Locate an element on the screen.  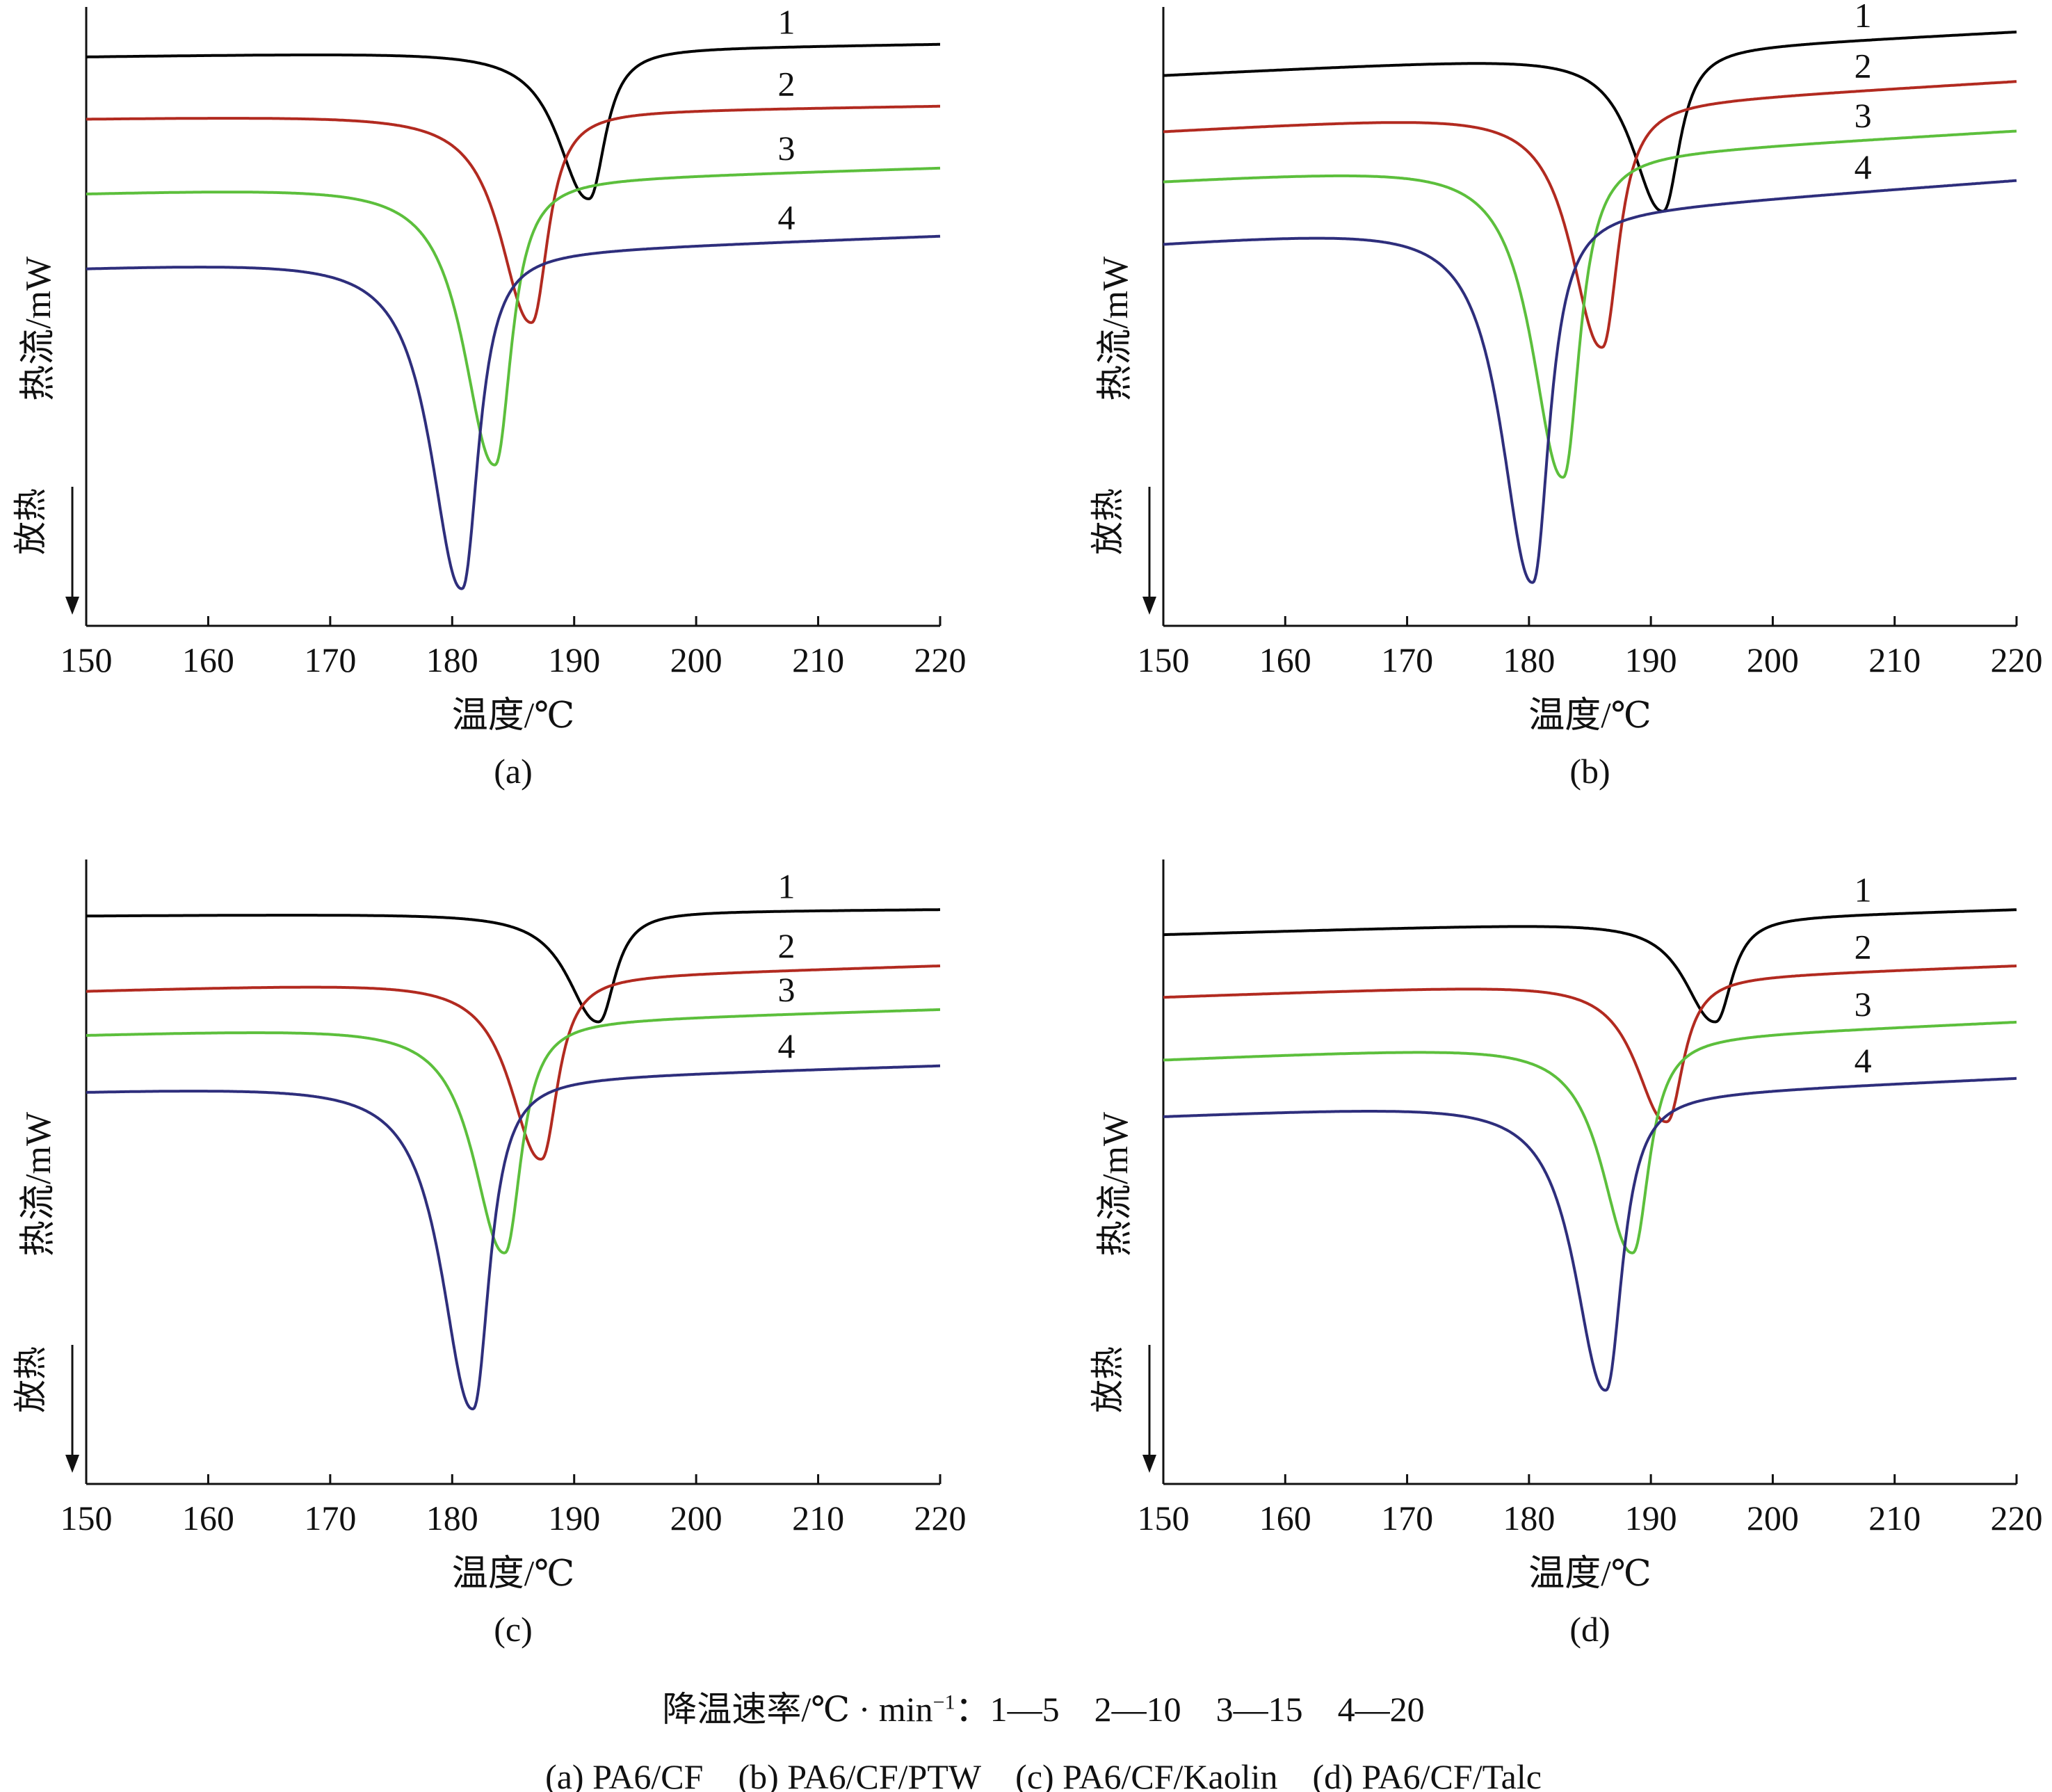
panel-label: (b) is located at coordinates (1589, 772).